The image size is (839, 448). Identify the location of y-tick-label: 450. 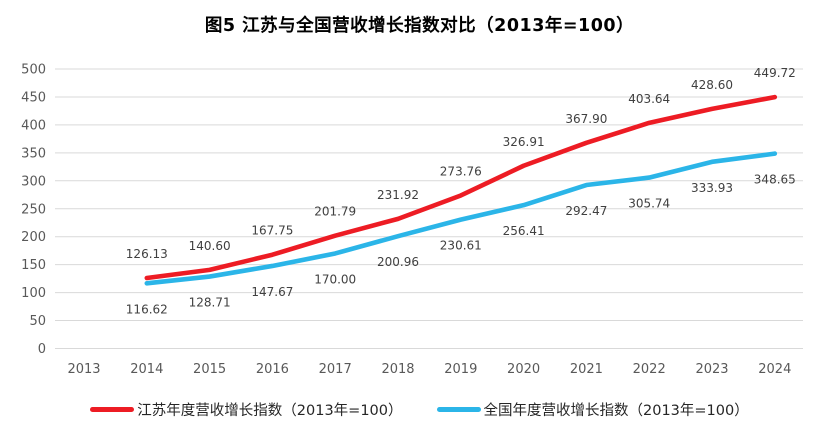
(33, 97).